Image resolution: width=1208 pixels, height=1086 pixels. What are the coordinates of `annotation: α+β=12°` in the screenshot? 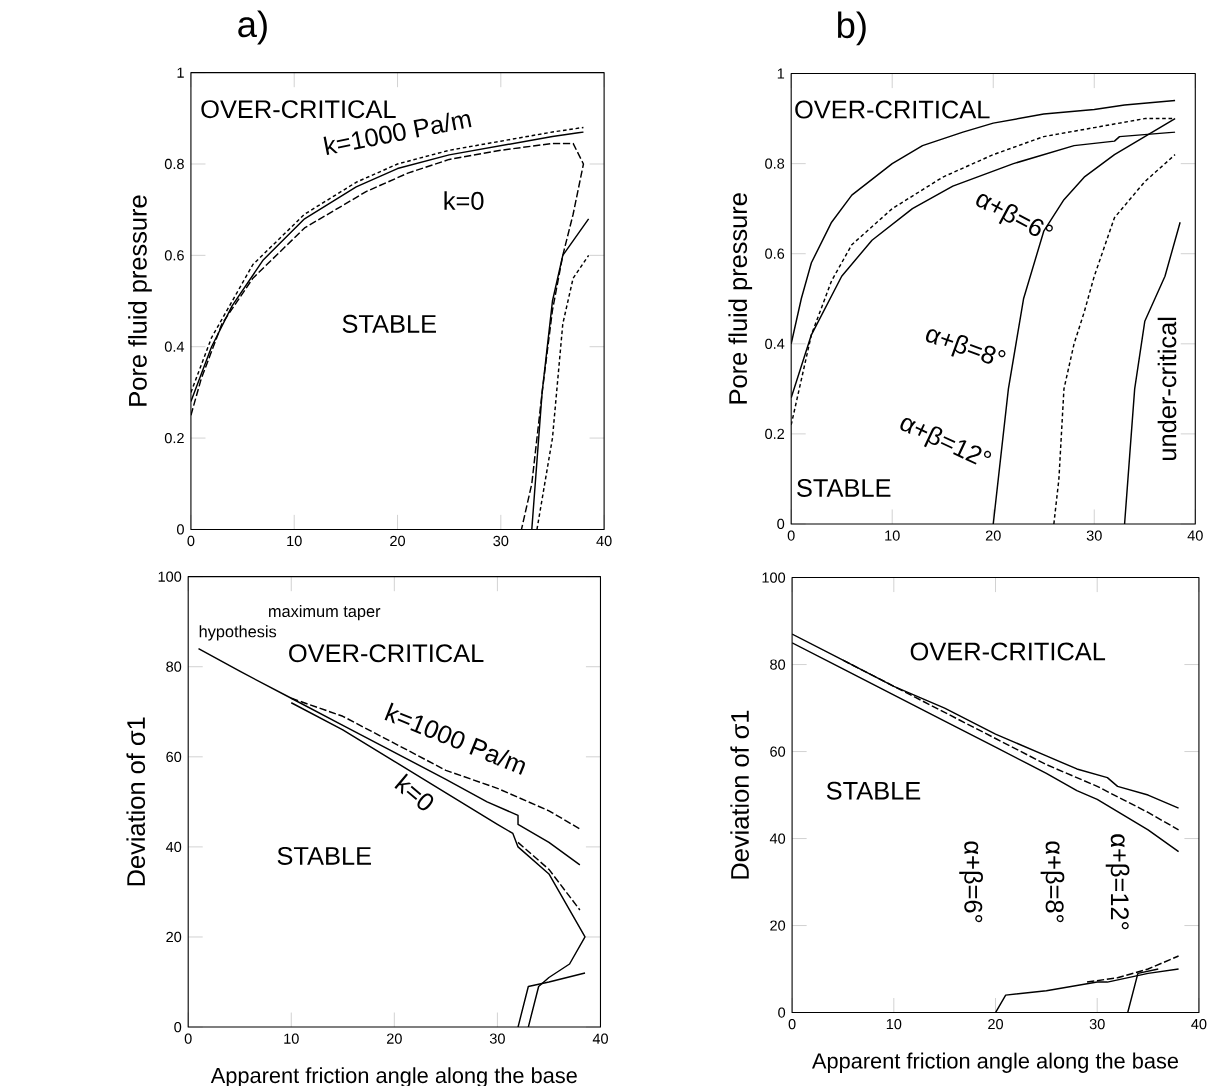 It's located at (1117, 882).